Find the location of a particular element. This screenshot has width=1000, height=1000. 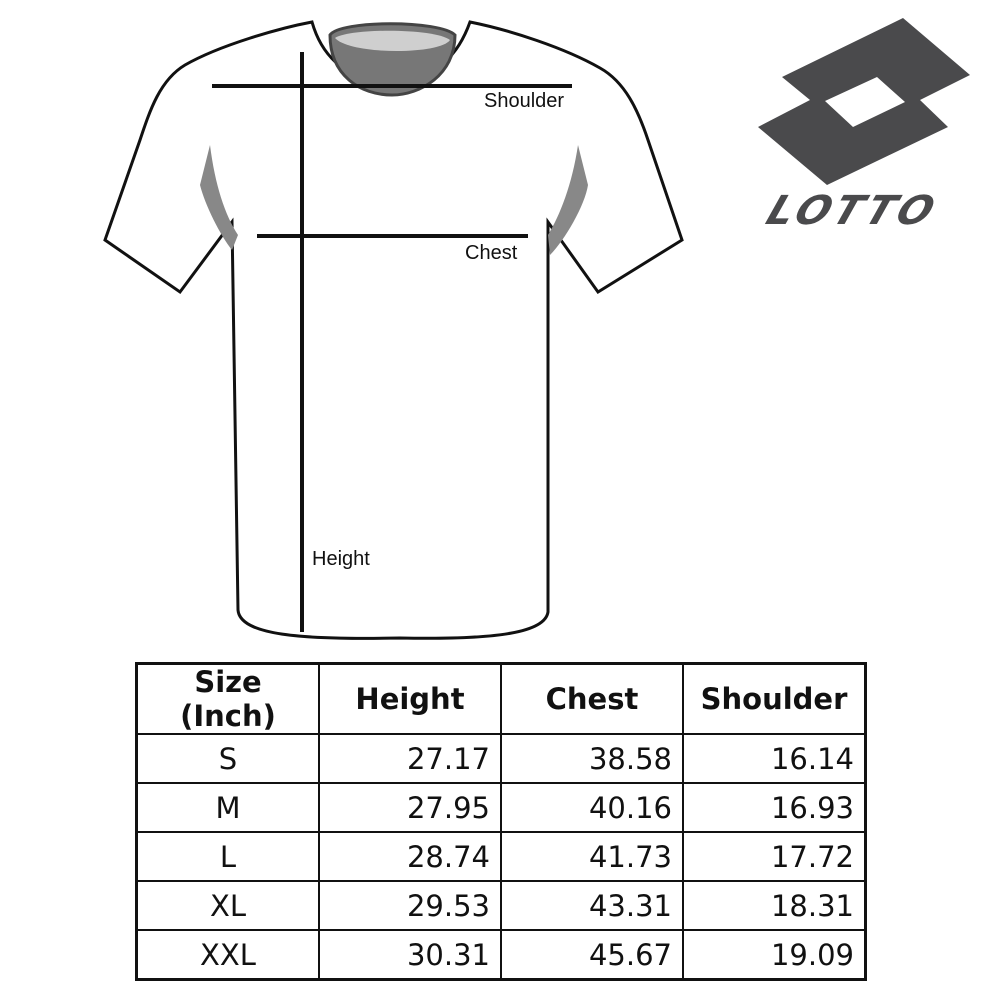

cell-size: M is located at coordinates (227, 807).